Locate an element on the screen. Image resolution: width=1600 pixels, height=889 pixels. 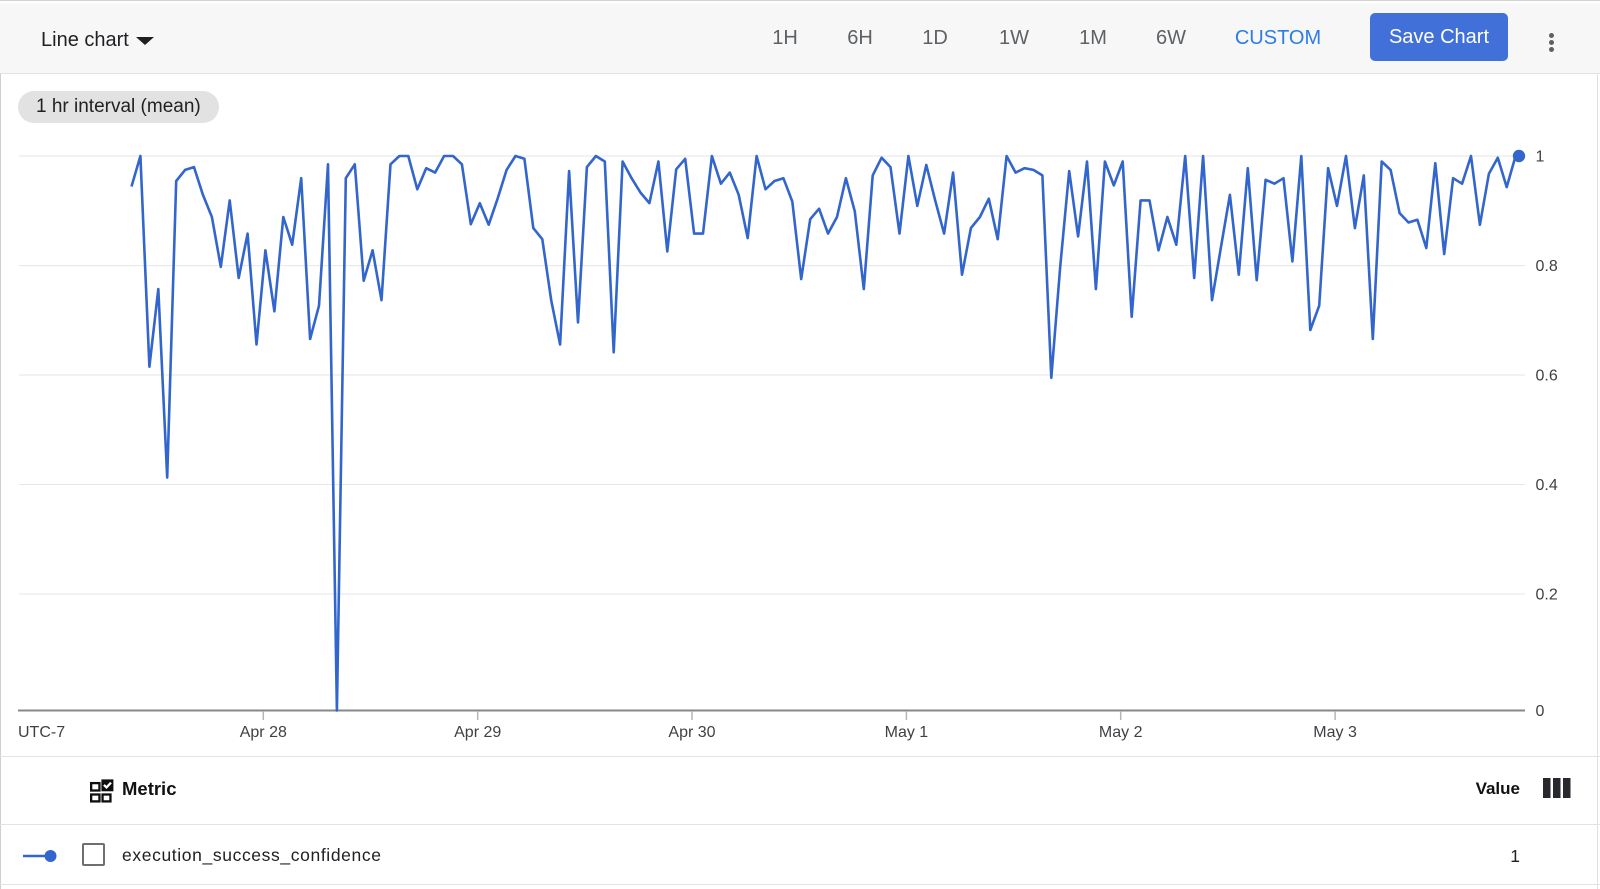
svg-text: May 1 is located at coordinates (907, 732).